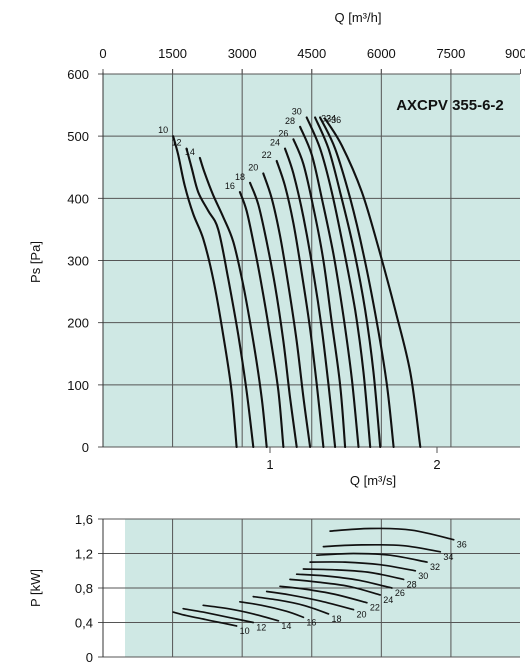  What do you see at coordinates (35, 262) in the screenshot?
I see `y-axis-title: Ps [Pa]` at bounding box center [35, 262].